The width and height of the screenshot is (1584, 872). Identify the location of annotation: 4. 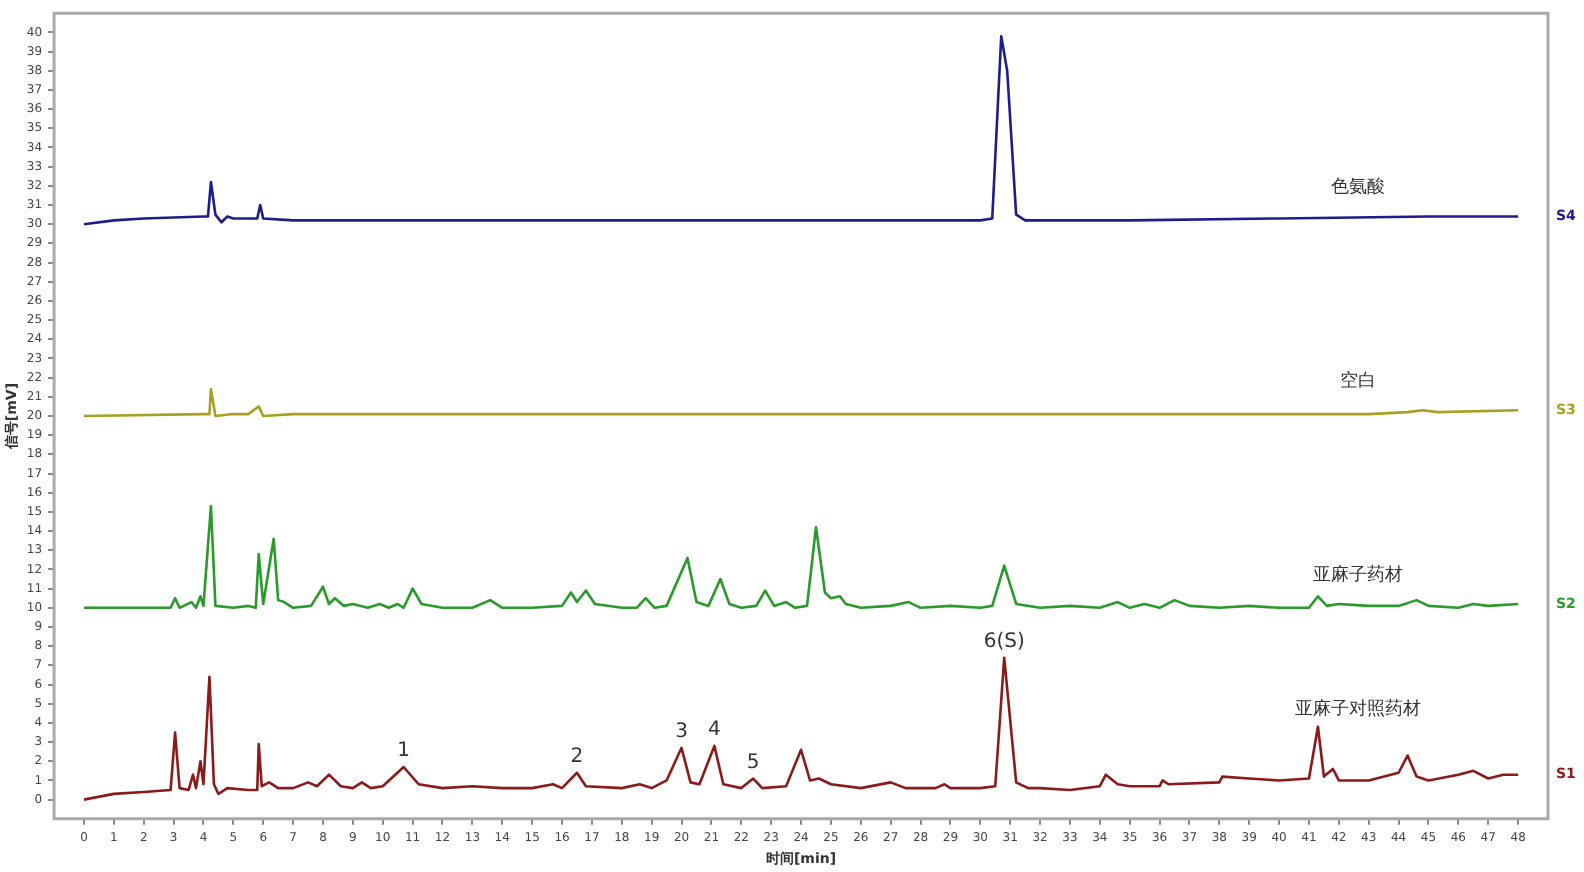
(714, 730).